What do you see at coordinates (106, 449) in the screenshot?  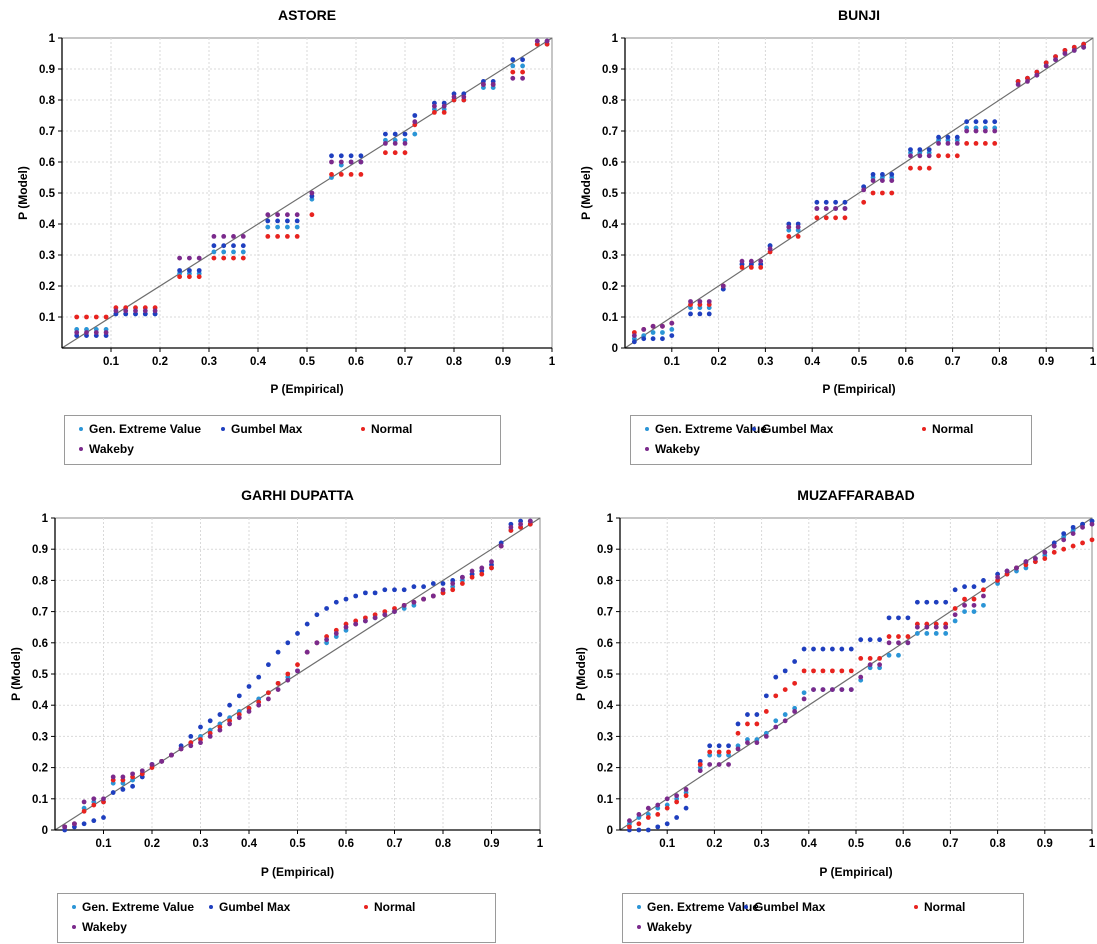 I see `legend-item: Wakeby` at bounding box center [106, 449].